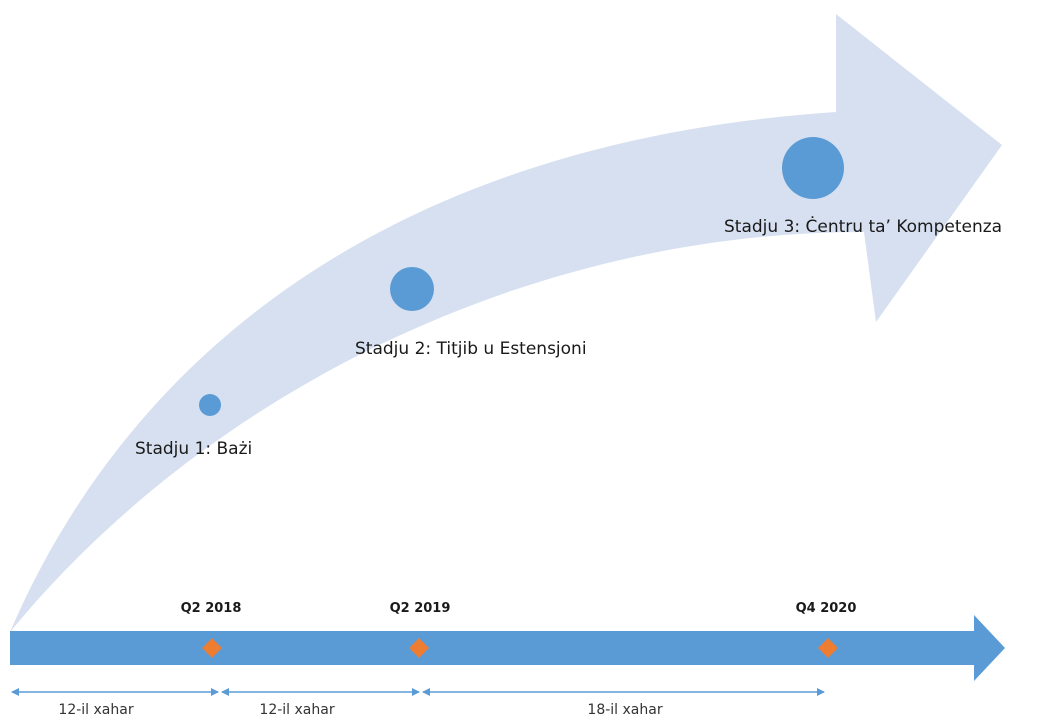  What do you see at coordinates (828, 648) in the screenshot?
I see `milestone-marker-q4-2020` at bounding box center [828, 648].